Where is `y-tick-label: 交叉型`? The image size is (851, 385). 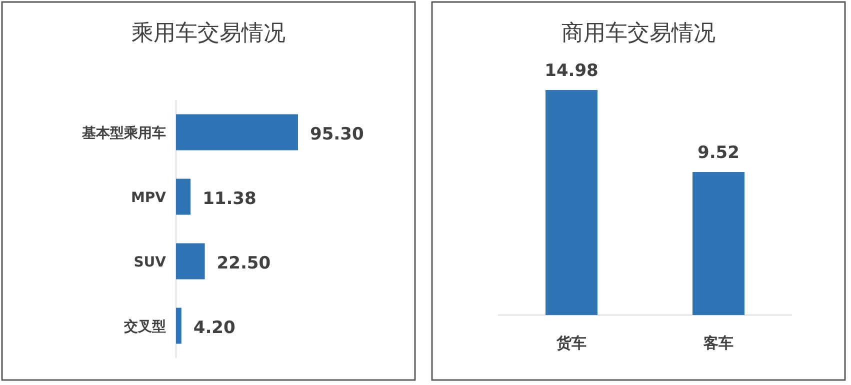 y-tick-label: 交叉型 is located at coordinates (144, 326).